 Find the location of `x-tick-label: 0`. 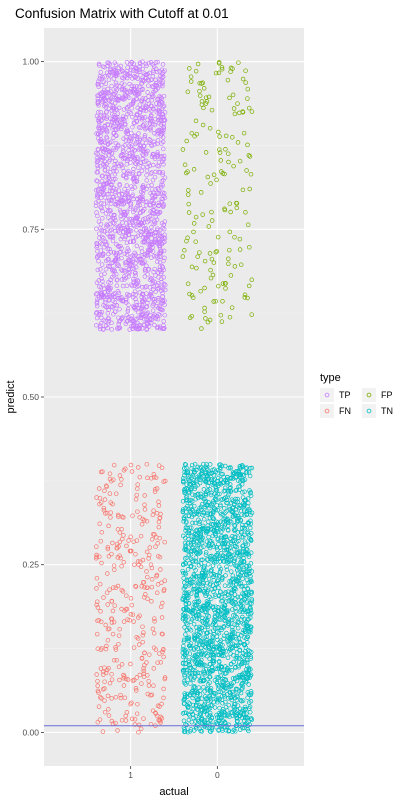

x-tick-label: 0 is located at coordinates (217, 775).